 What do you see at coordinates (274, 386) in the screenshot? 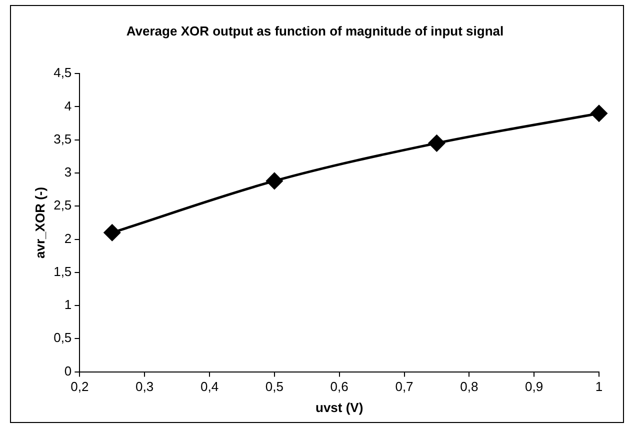
I see `x-tick-label: 0,5` at bounding box center [274, 386].